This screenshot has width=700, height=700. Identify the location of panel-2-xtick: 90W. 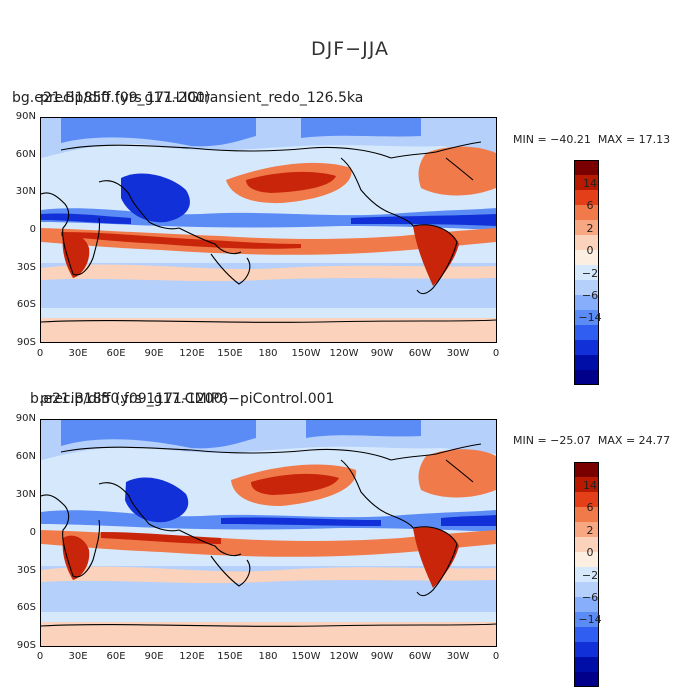
(382, 656).